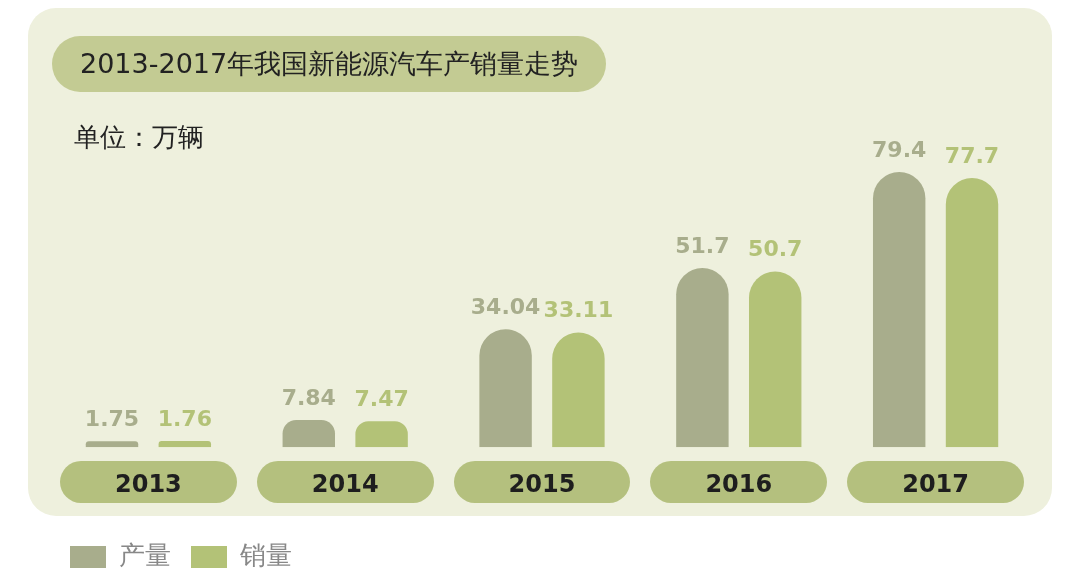 The image size is (1080, 580). I want to click on x-tick-label: 2017, so click(935, 483).